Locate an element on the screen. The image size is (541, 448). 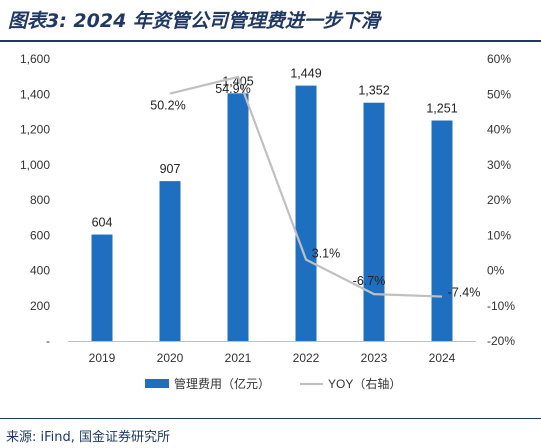
bar-value-label: 907 is located at coordinates (170, 169).